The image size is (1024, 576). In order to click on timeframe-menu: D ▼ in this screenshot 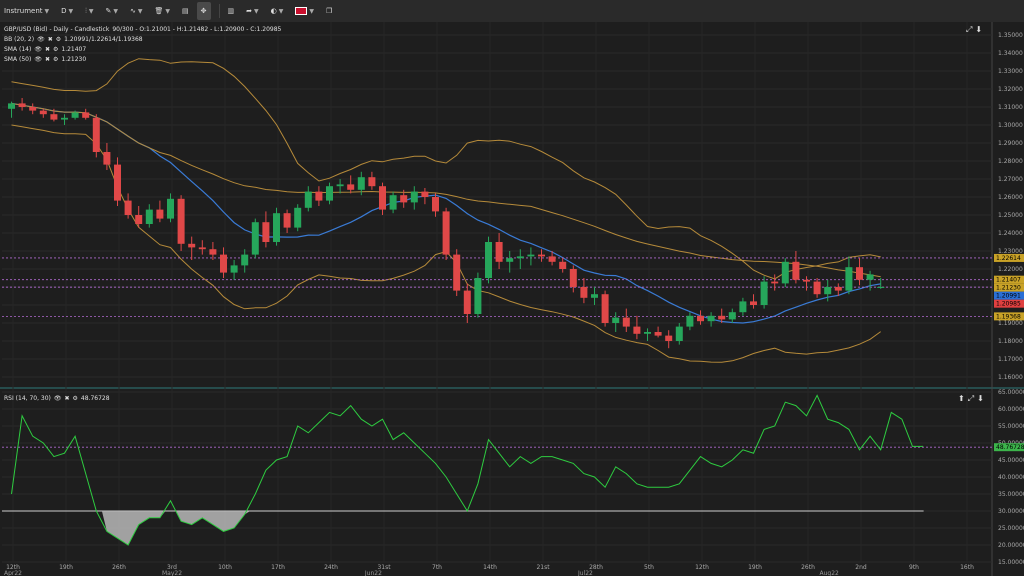, I will do `click(67, 11)`.